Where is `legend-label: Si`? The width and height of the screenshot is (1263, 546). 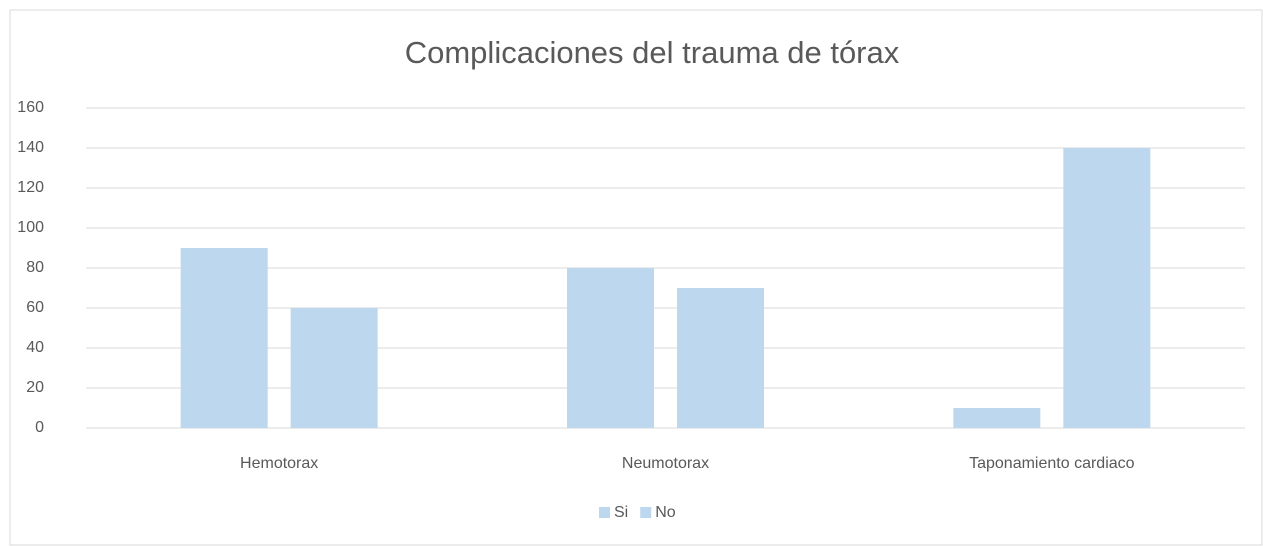 legend-label: Si is located at coordinates (621, 512).